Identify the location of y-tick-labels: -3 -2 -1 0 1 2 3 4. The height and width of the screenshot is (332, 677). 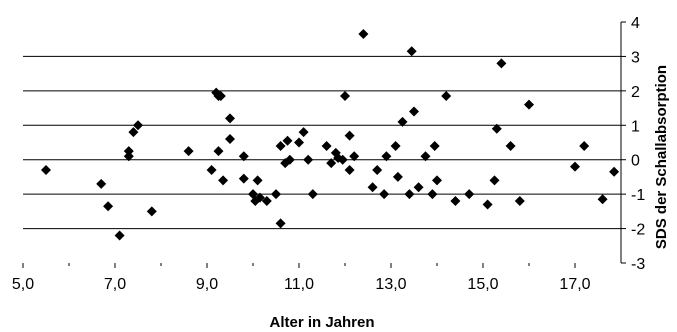
(638, 144).